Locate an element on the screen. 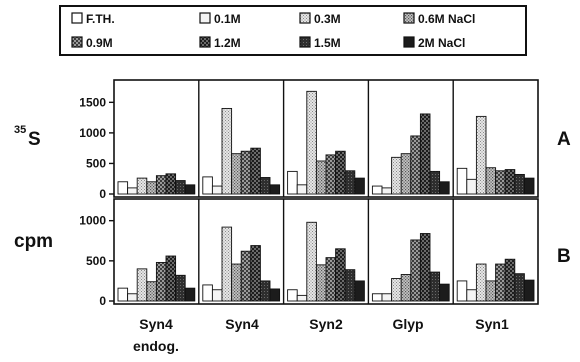  panel-b-letter: B is located at coordinates (564, 256).